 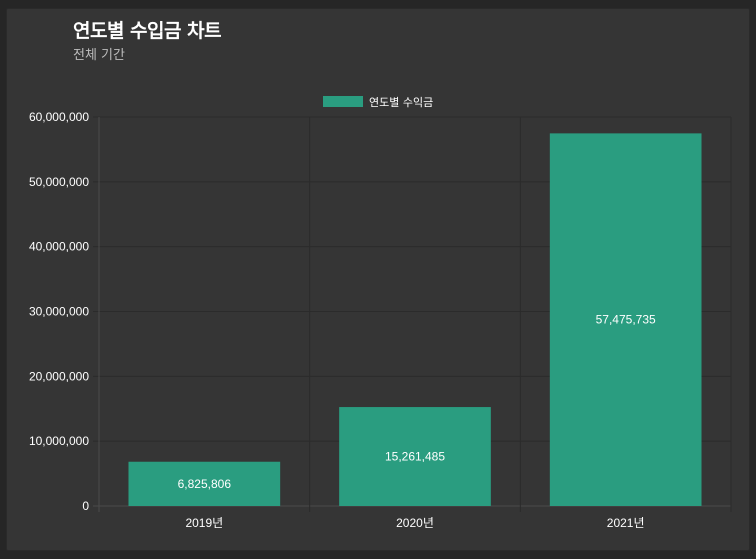 I want to click on y-tick-label: 0, so click(x=85, y=506).